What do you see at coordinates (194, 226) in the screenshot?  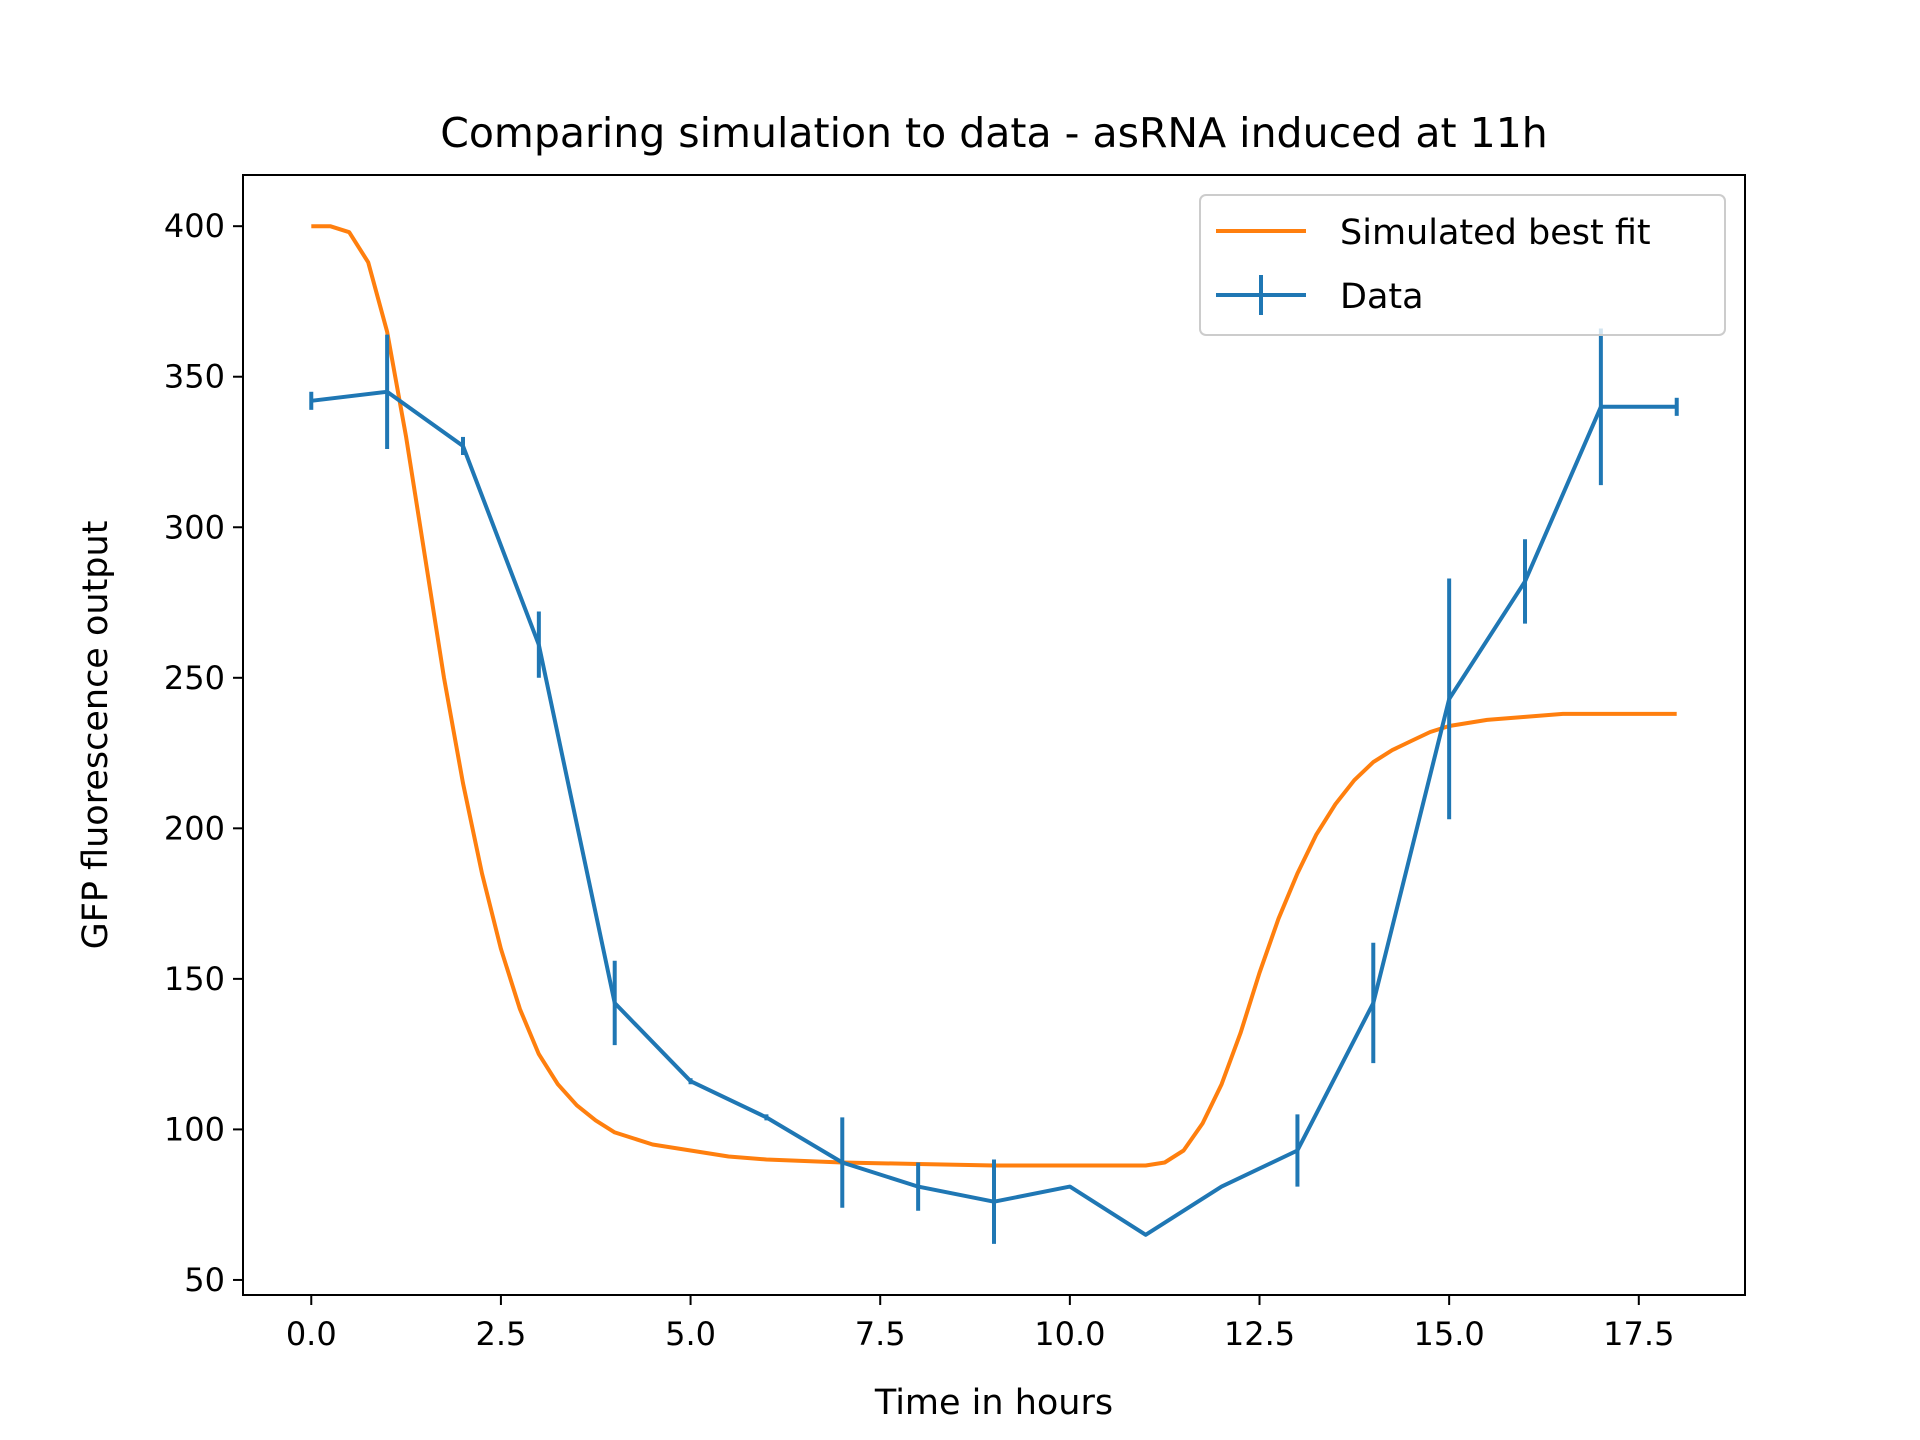 I see `y-tick-label: 400` at bounding box center [194, 226].